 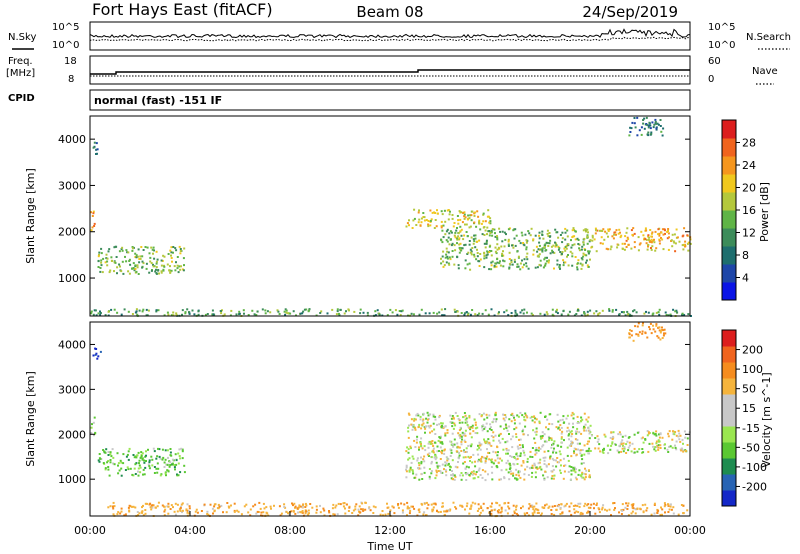 What do you see at coordinates (72, 344) in the screenshot?
I see `velocity-panel-ytick-label: 4000` at bounding box center [72, 344].